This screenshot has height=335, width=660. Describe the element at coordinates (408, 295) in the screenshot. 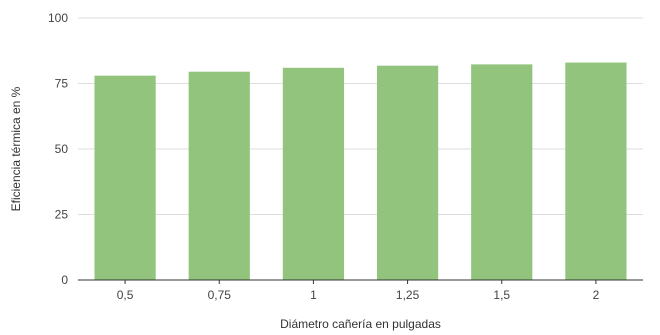

I see `x-tick-label: 1,25` at that location.